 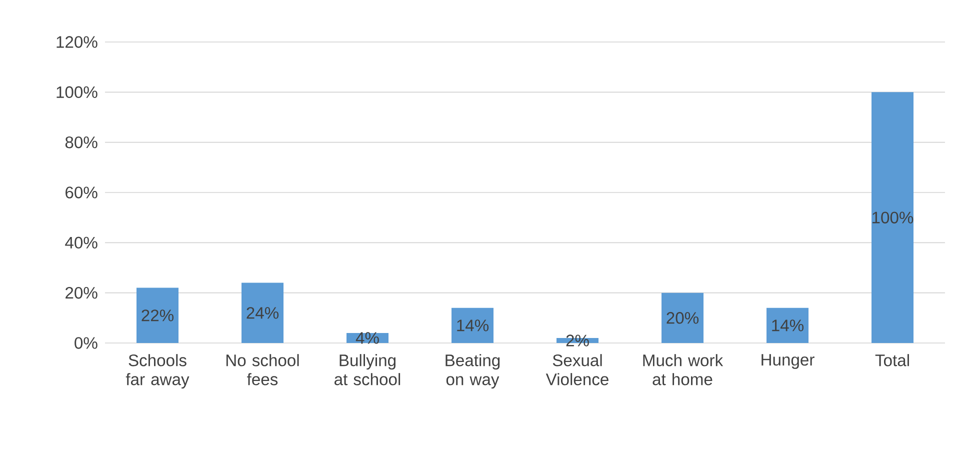 What do you see at coordinates (77, 92) in the screenshot?
I see `y-tick-label: 100%` at bounding box center [77, 92].